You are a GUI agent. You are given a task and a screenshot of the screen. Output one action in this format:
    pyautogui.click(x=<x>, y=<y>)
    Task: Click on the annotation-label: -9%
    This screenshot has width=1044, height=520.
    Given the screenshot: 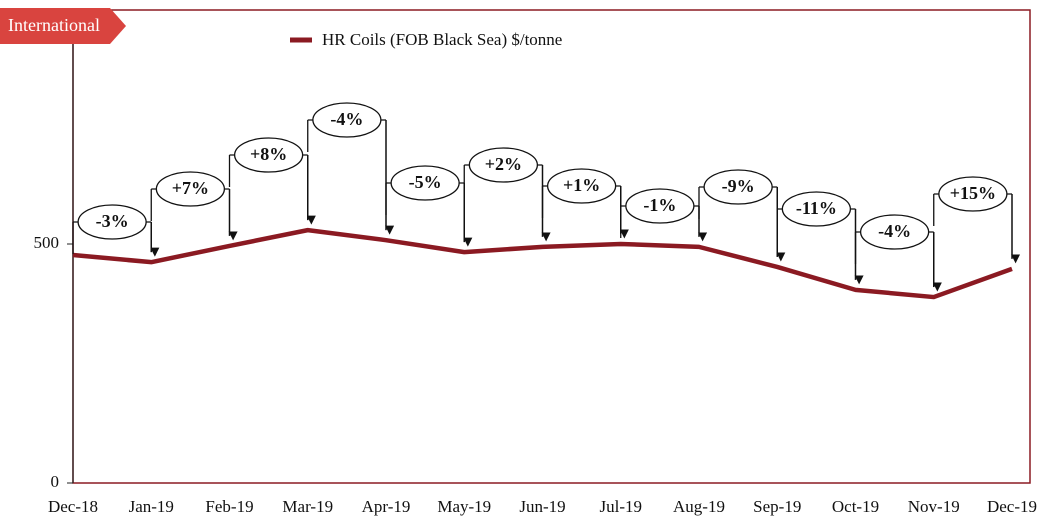 What is the action you would take?
    pyautogui.click(x=738, y=186)
    